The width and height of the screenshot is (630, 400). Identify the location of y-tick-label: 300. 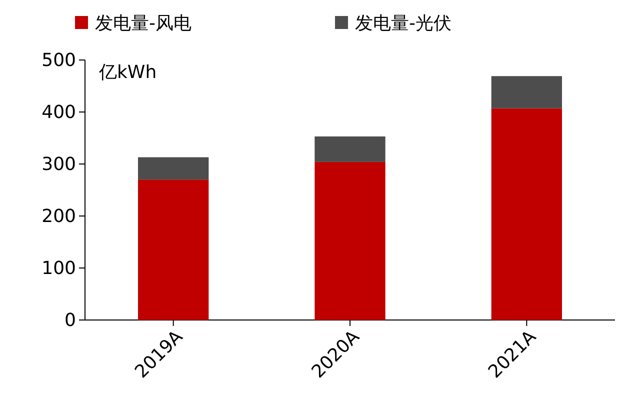
(59, 164).